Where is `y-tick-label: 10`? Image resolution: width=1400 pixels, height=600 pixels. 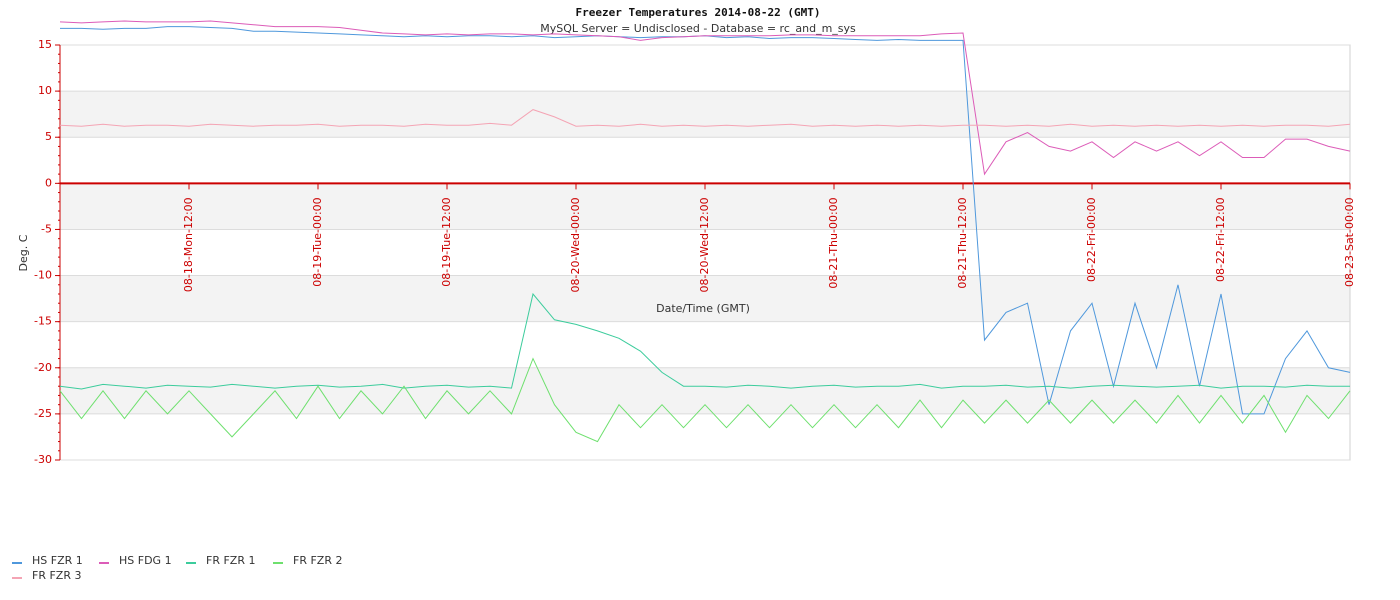
y-tick-label: 10 is located at coordinates (45, 90).